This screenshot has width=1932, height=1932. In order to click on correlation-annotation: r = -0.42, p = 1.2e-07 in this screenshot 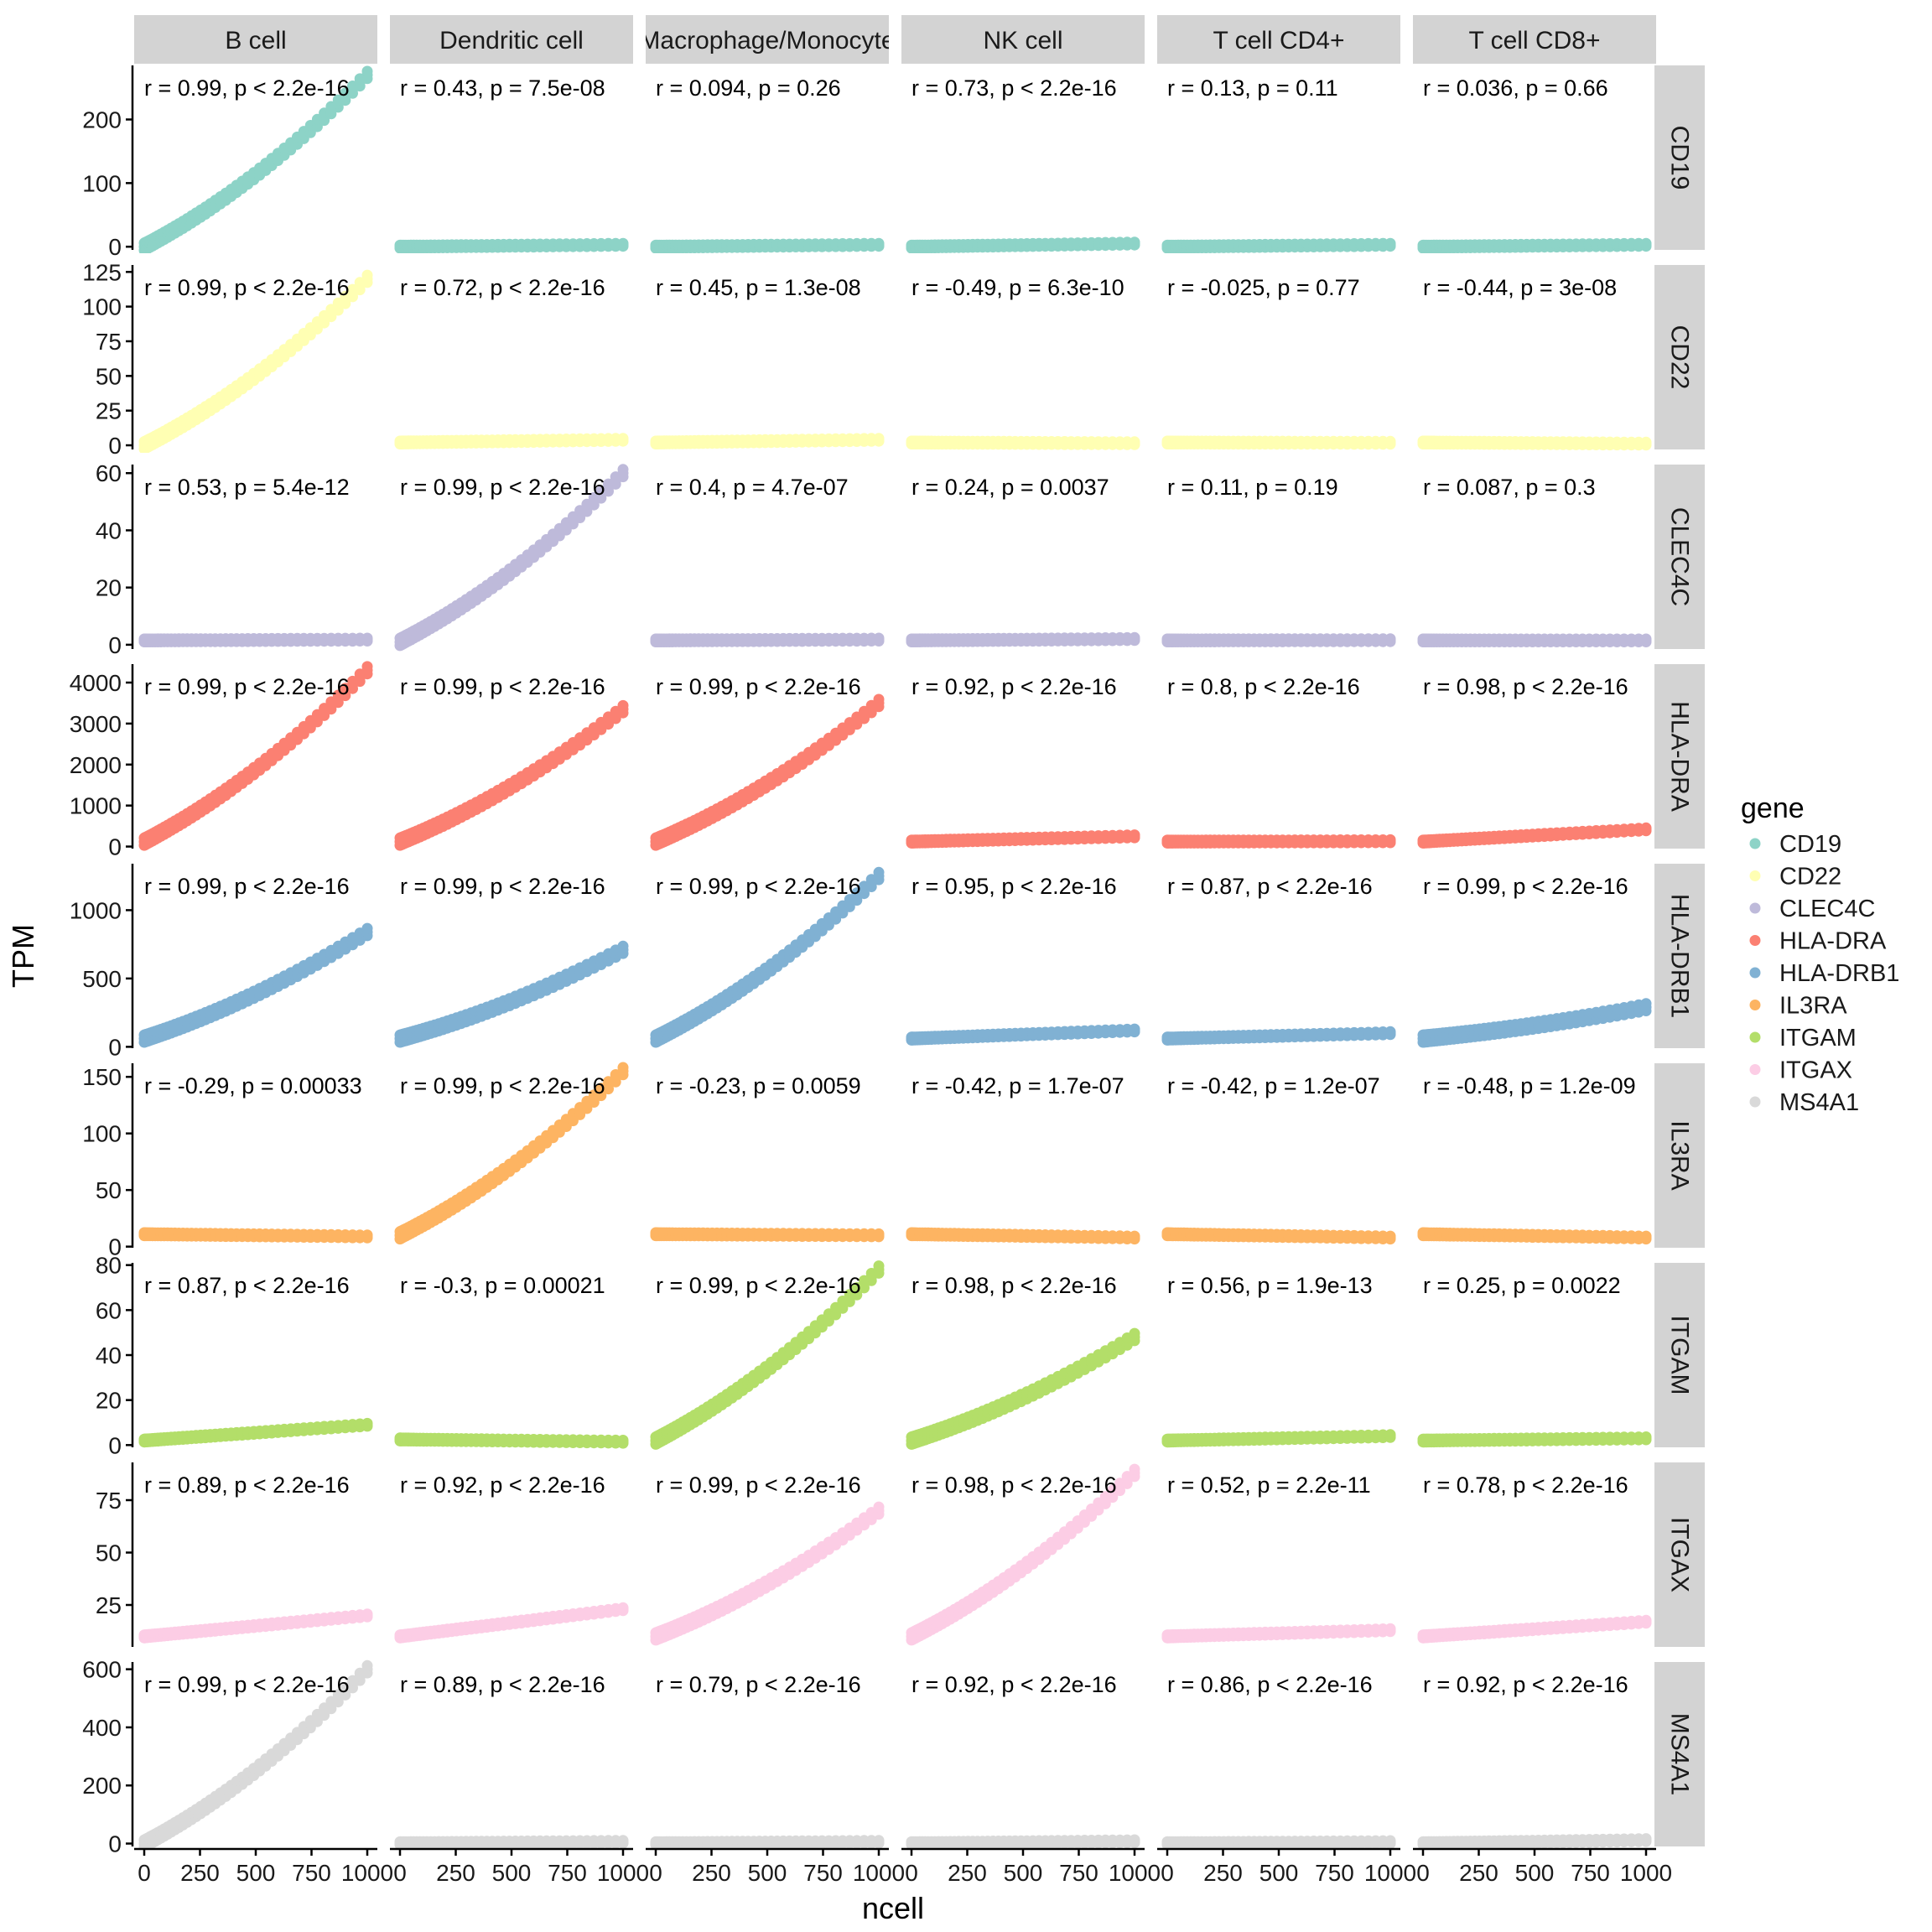, I will do `click(1273, 1085)`.